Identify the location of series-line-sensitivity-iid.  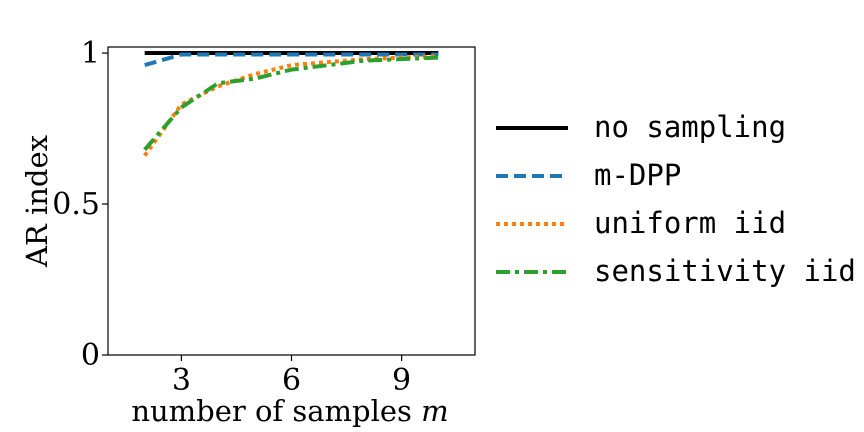
(291, 103).